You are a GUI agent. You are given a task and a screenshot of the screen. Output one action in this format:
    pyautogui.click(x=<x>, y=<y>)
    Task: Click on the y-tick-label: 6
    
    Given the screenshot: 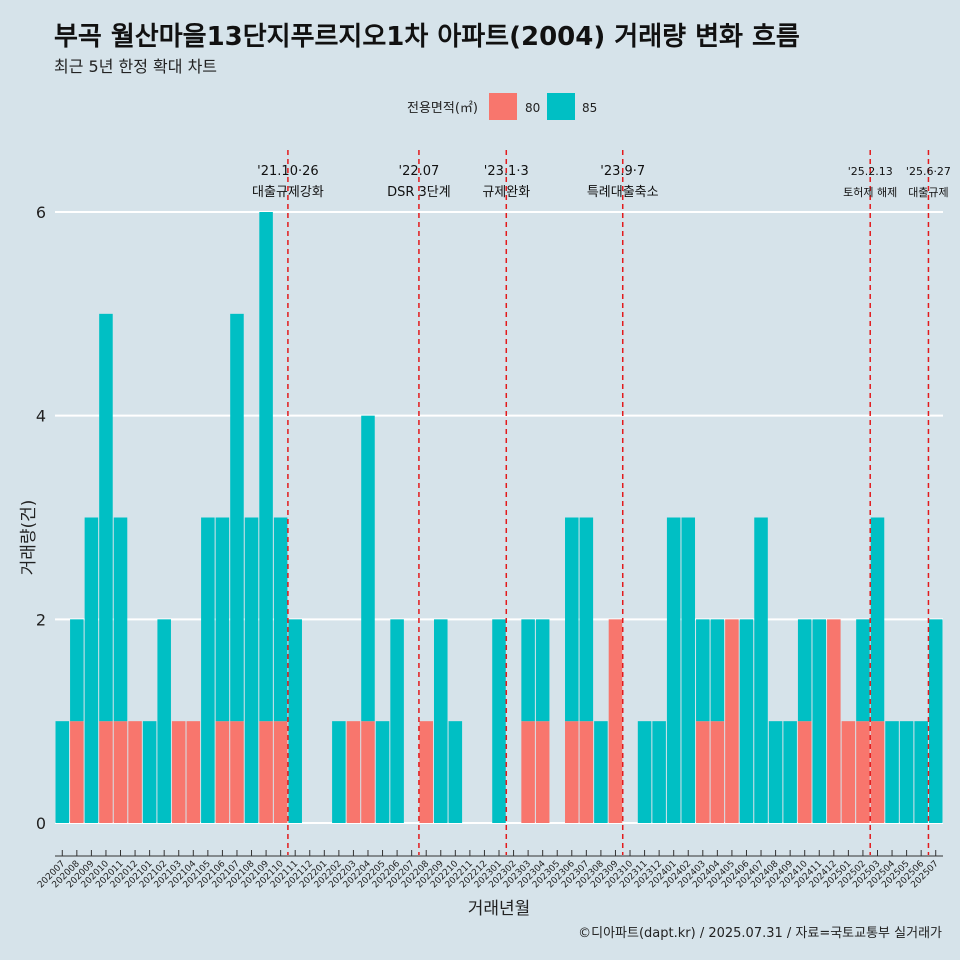 What is the action you would take?
    pyautogui.click(x=41, y=212)
    